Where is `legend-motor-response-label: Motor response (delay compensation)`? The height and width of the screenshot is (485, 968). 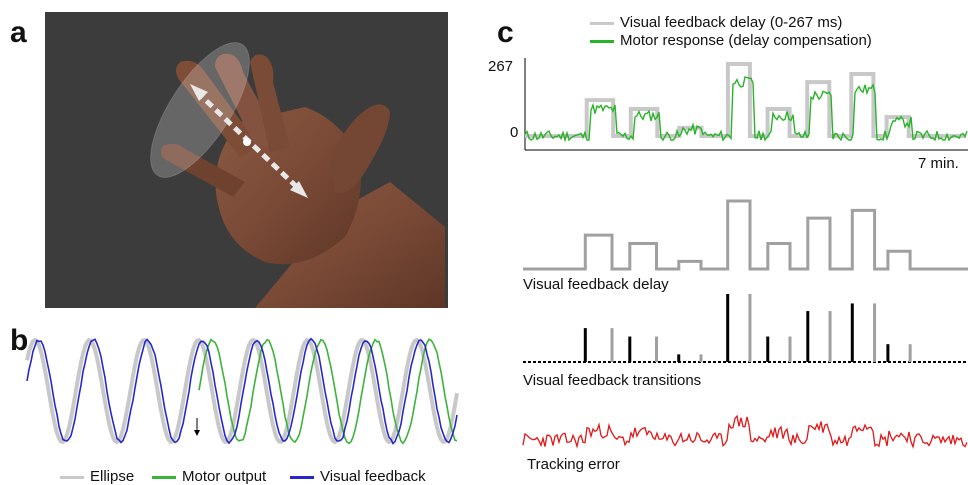
legend-motor-response-label: Motor response (delay compensation) is located at coordinates (746, 40).